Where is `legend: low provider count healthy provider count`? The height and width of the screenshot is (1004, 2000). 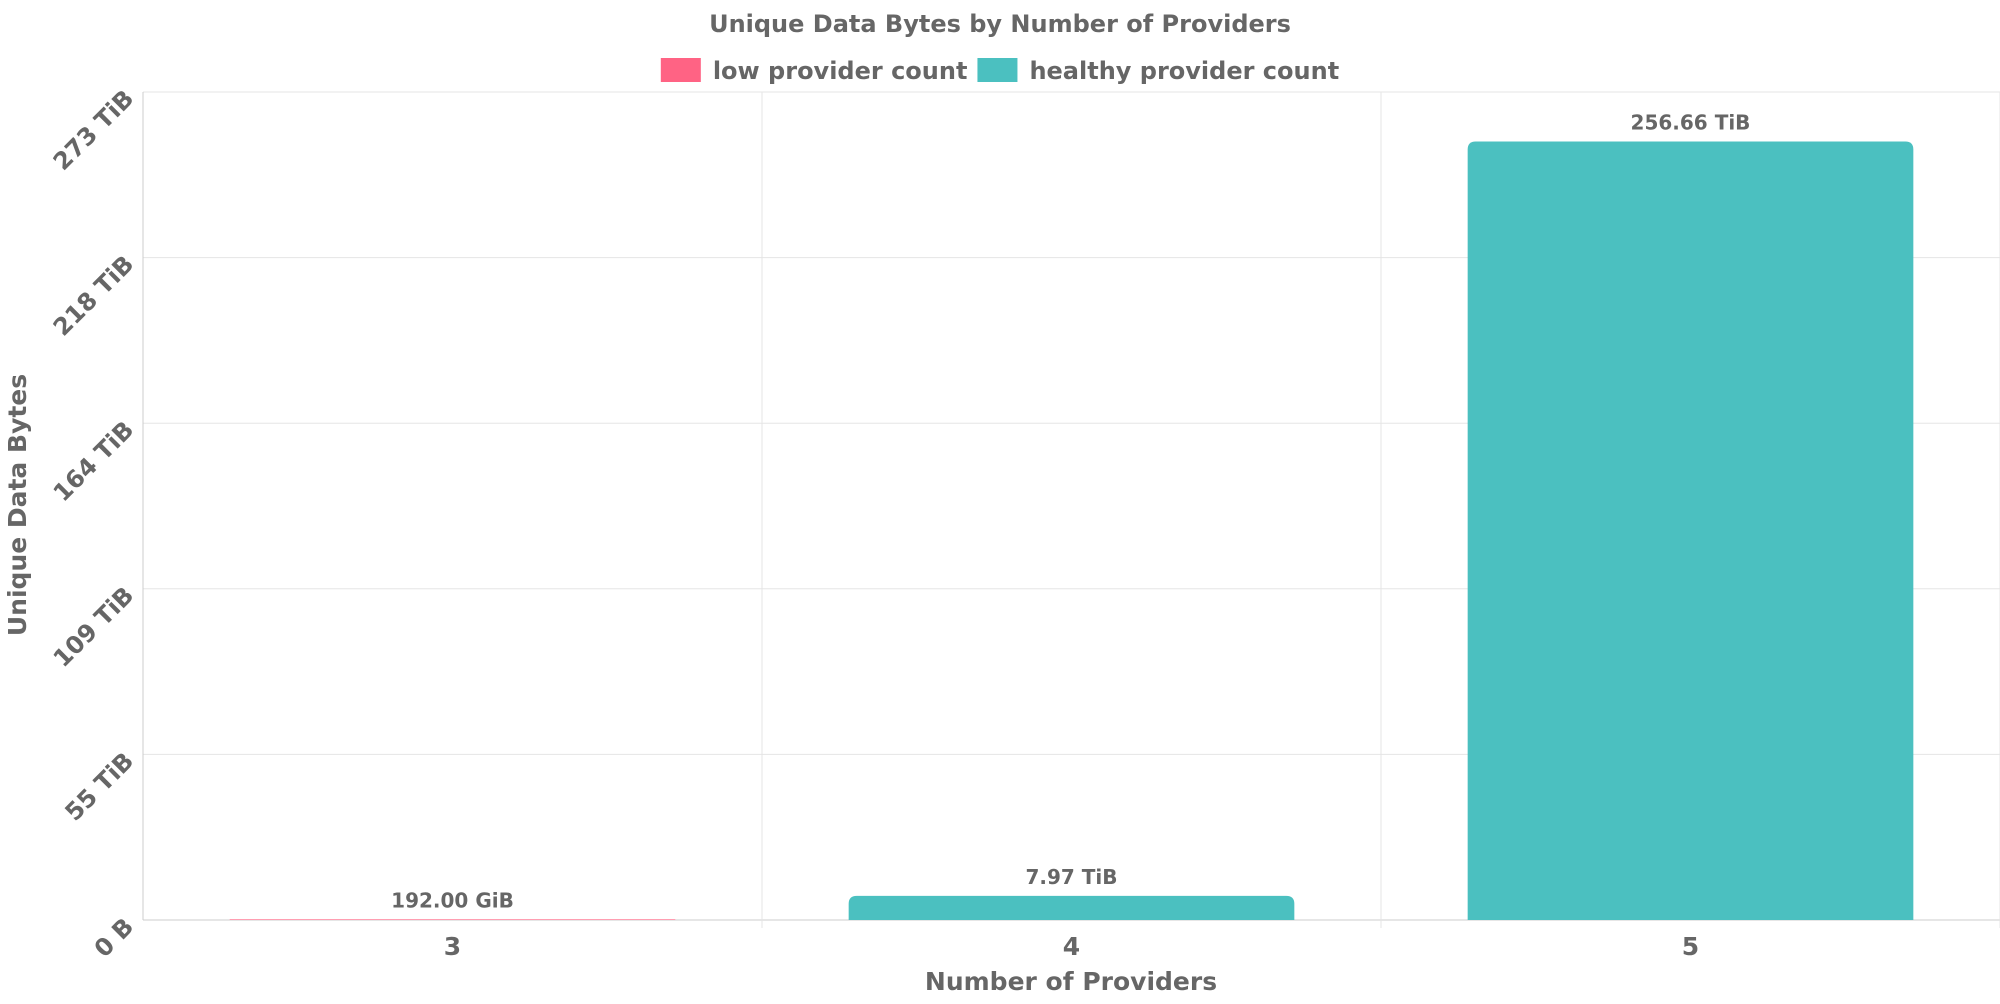 legend: low provider count healthy provider count is located at coordinates (999, 71).